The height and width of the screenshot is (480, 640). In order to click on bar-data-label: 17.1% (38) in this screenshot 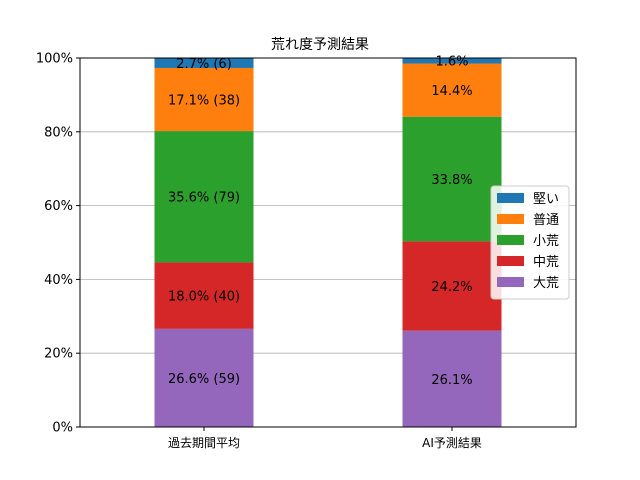, I will do `click(204, 101)`.